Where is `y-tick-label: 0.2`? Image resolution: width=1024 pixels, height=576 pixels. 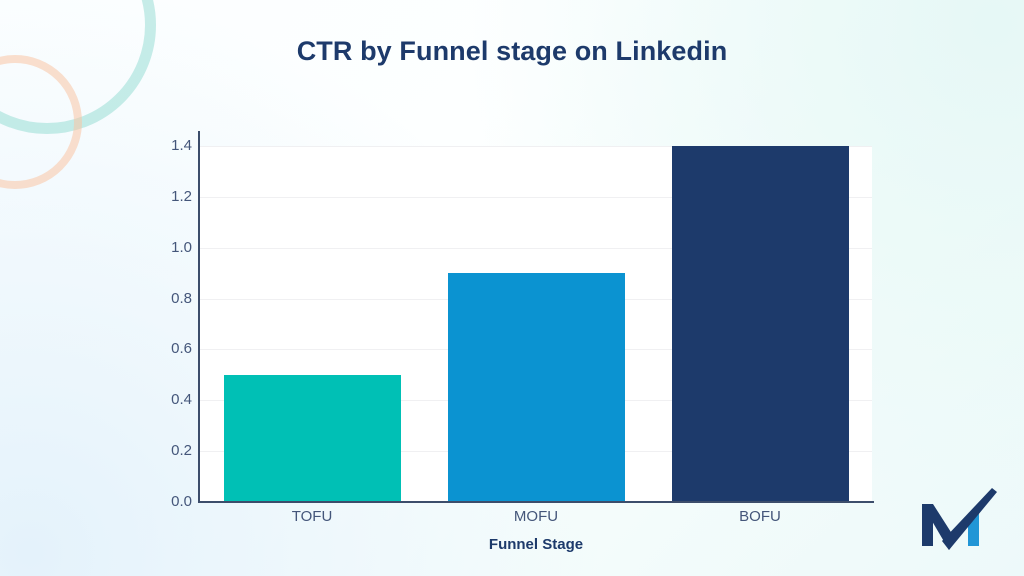 y-tick-label: 0.2 is located at coordinates (181, 451).